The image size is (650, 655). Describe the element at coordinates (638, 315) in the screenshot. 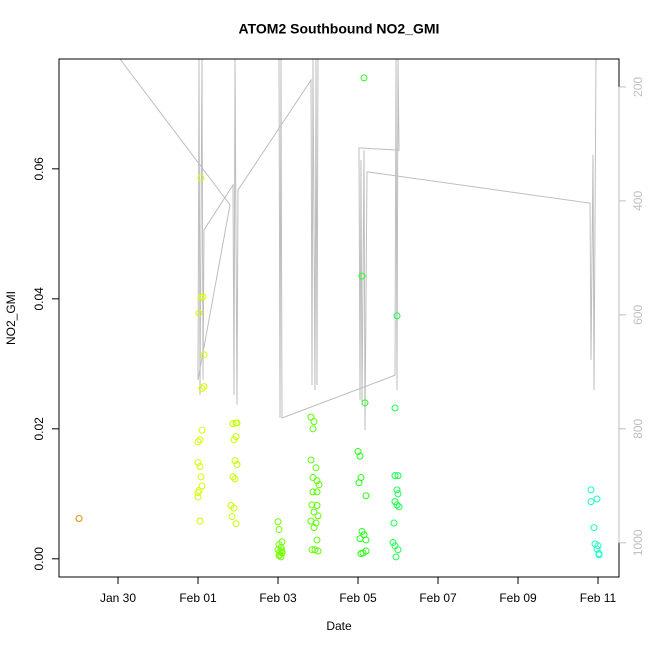

I see `y2-tick-label: 600` at that location.